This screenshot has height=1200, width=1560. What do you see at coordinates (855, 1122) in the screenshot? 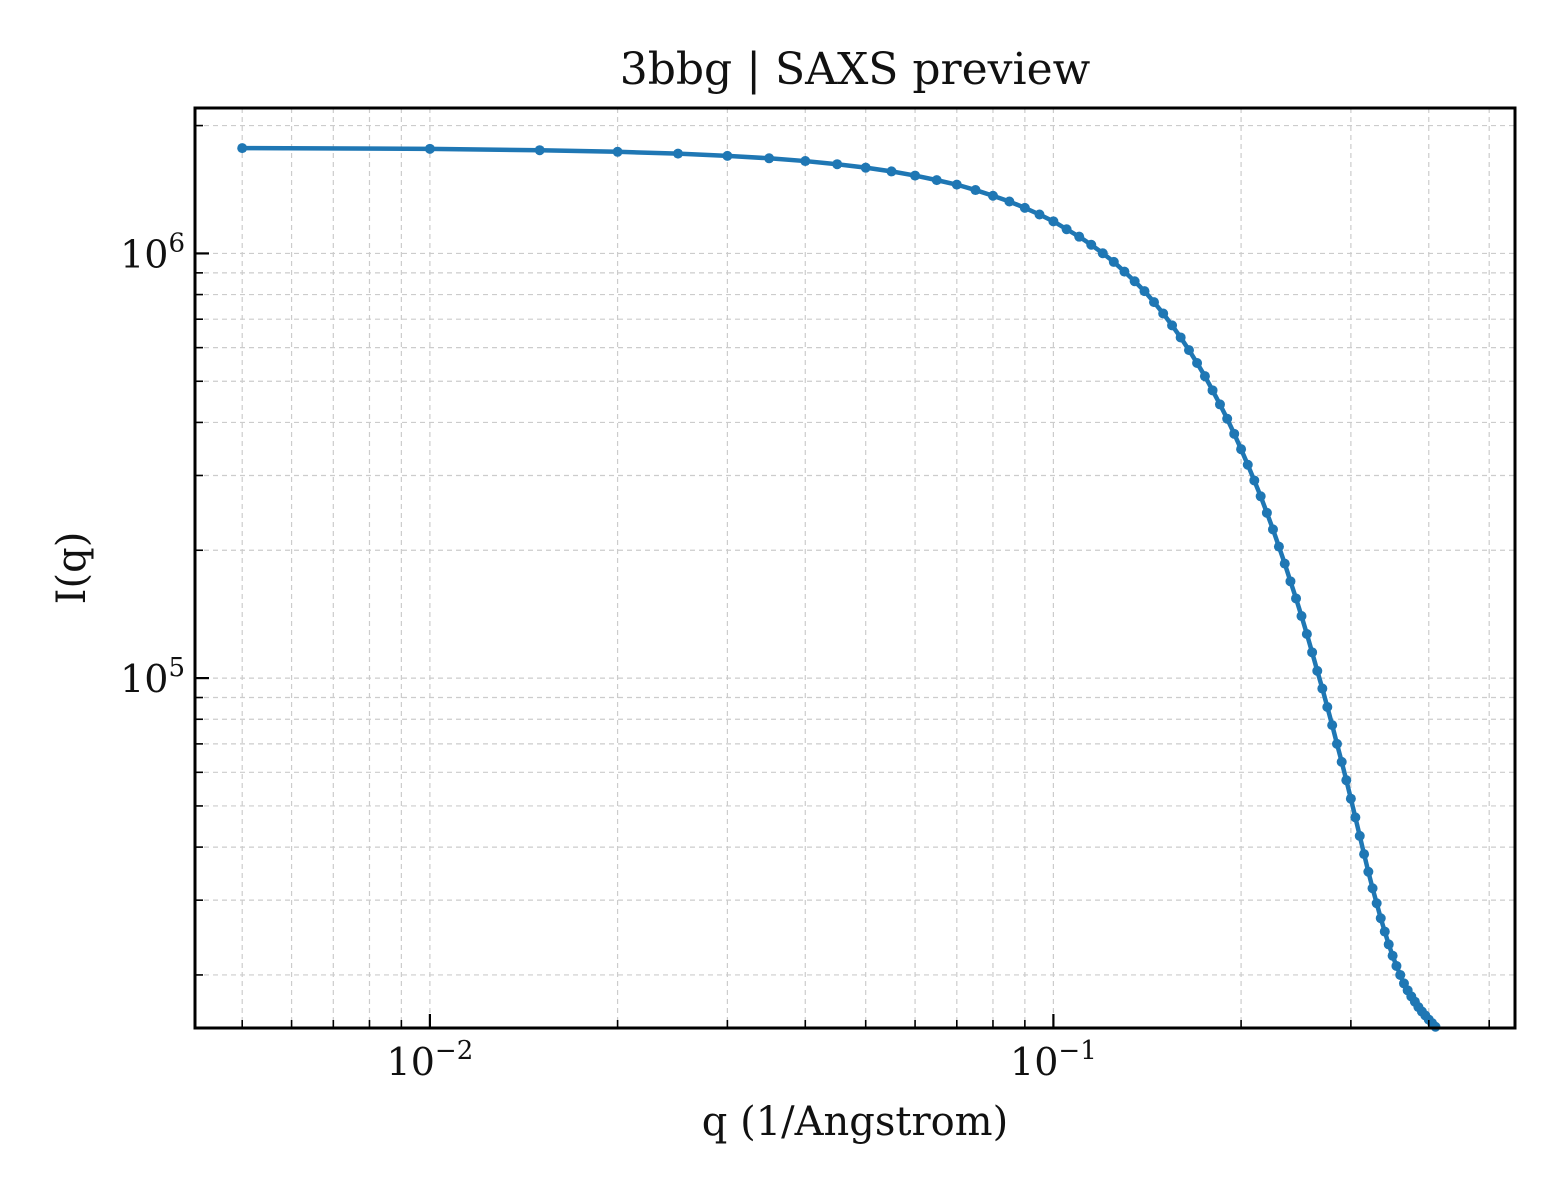
I see `x-axis-title: q (1/Angstrom)` at bounding box center [855, 1122].